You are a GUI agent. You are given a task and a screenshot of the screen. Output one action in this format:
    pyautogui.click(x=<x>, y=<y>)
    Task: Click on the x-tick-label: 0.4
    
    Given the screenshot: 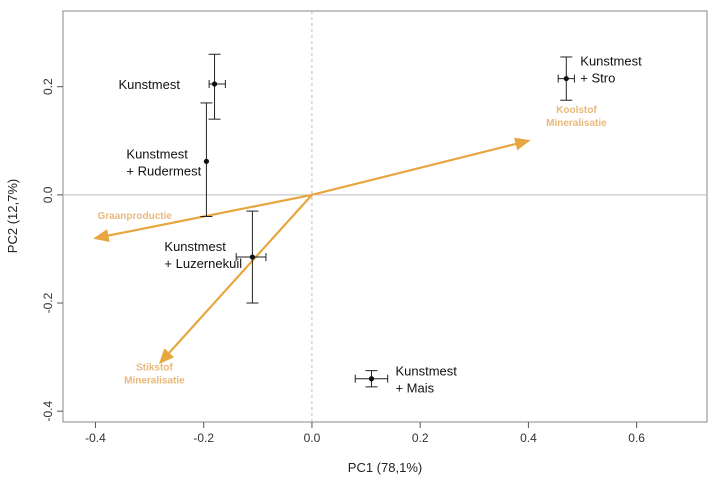 What is the action you would take?
    pyautogui.click(x=528, y=438)
    